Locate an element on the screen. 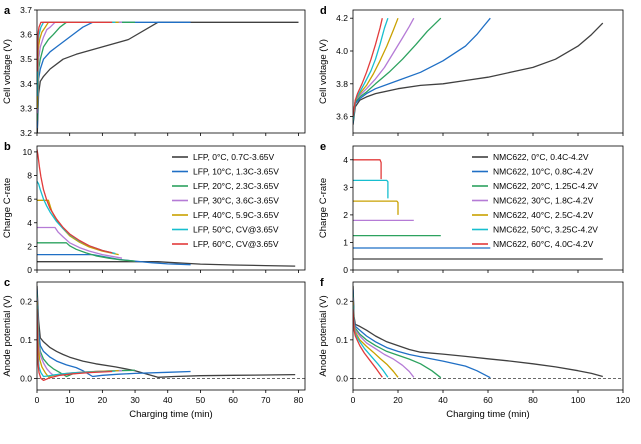 This screenshot has height=444, width=641. y-tick-label: 4.0 is located at coordinates (342, 51).